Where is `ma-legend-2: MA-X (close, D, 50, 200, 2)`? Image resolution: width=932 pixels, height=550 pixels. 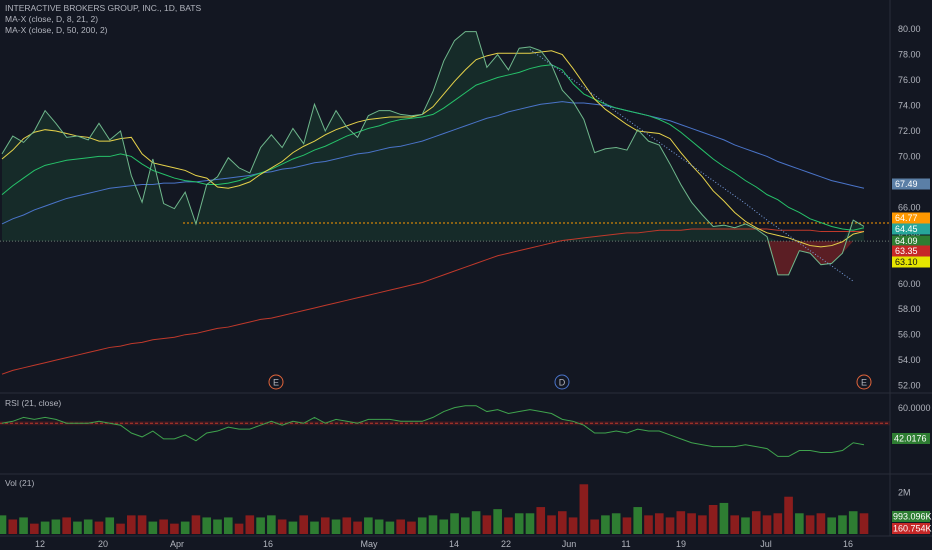 ma-legend-2: MA-X (close, D, 50, 200, 2) is located at coordinates (56, 30).